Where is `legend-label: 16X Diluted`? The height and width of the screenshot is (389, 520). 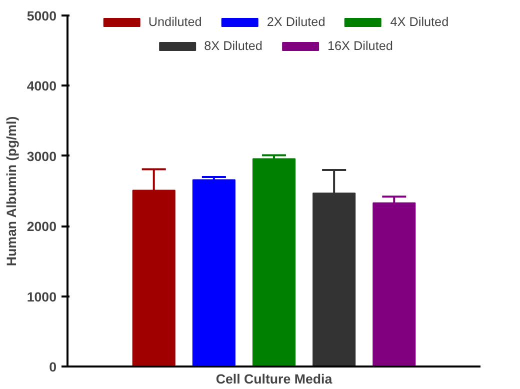
legend-label: 16X Diluted is located at coordinates (360, 46).